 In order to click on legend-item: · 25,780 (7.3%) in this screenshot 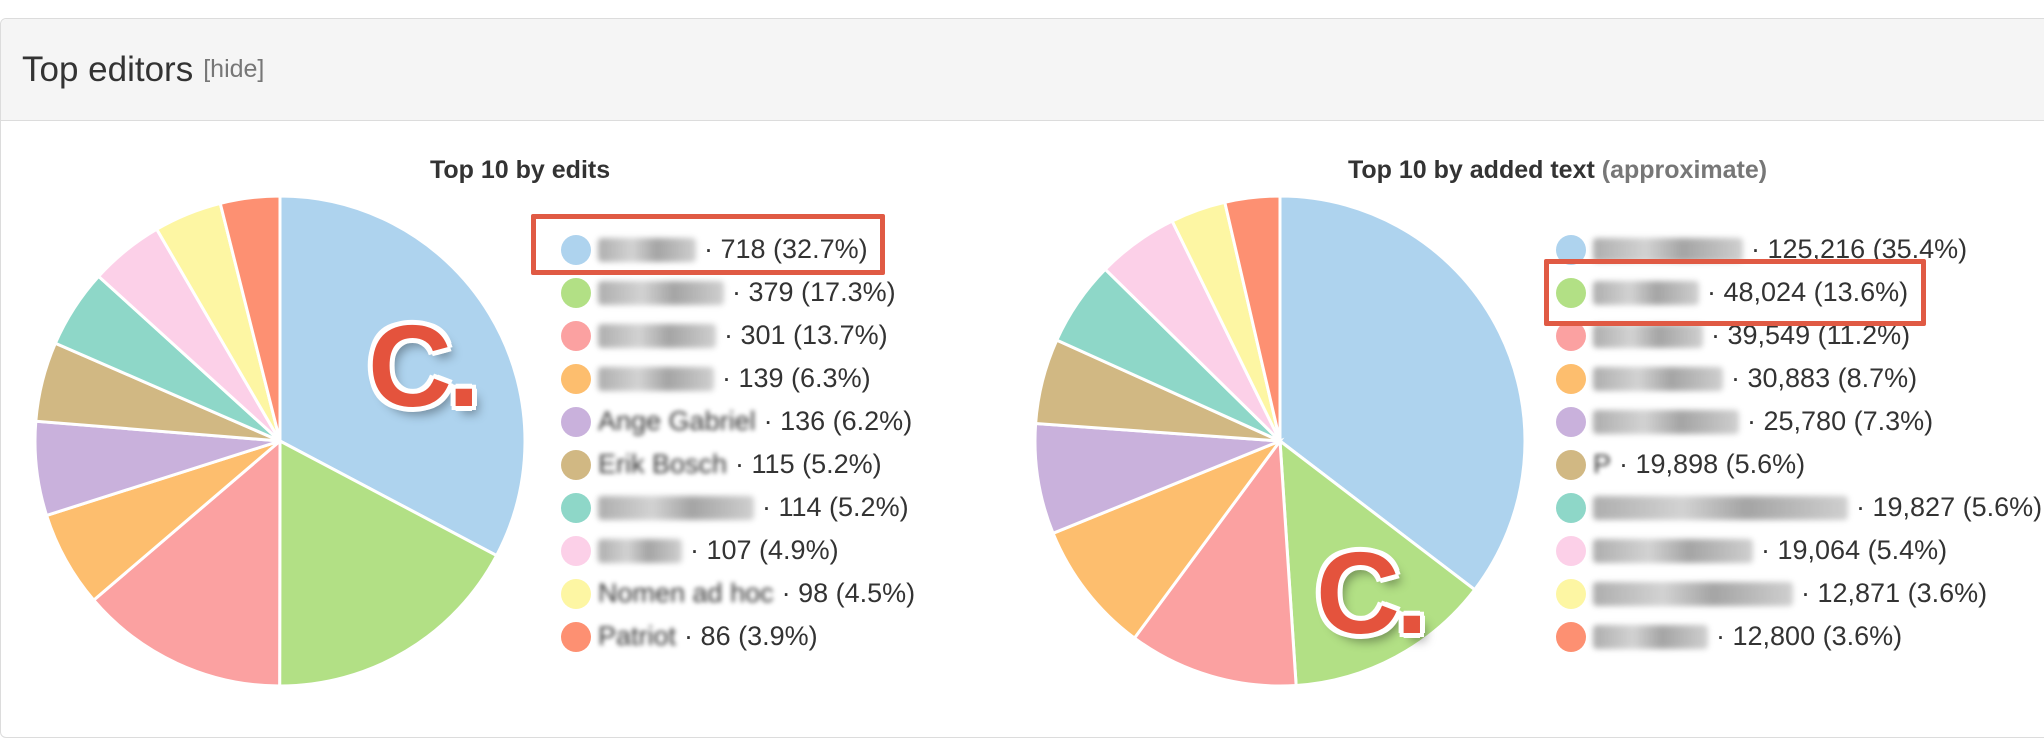, I will do `click(1799, 421)`.